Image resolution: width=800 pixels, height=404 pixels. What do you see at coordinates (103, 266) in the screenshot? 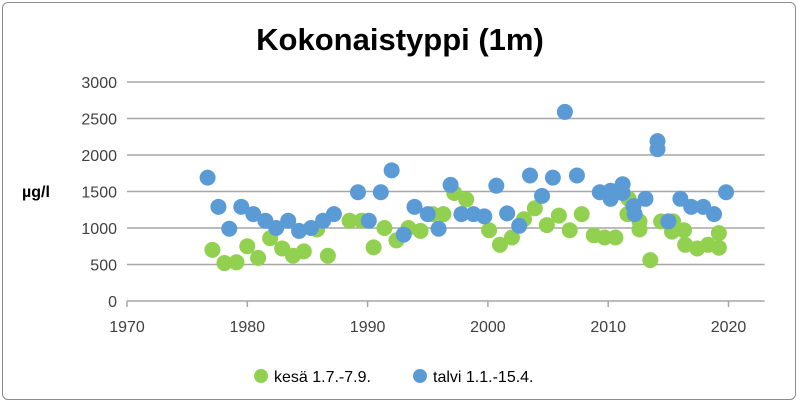
I see `y-tick-label: 500` at bounding box center [103, 266].